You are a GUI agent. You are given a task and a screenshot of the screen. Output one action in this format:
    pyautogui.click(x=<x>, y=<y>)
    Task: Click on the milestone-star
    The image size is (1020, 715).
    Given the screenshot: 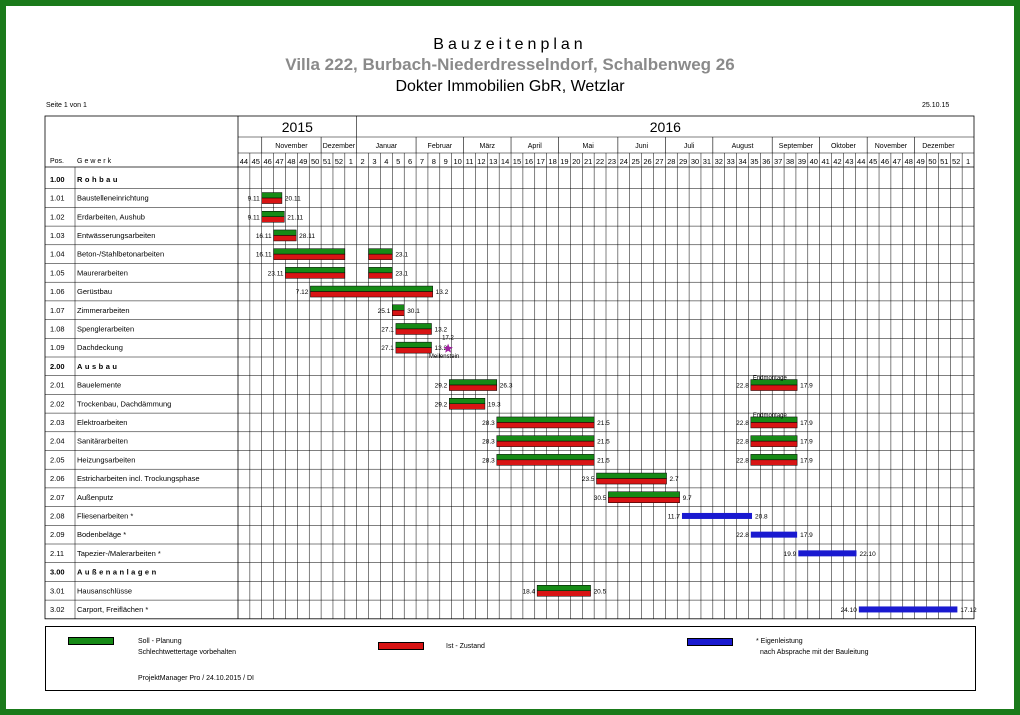 What is the action you would take?
    pyautogui.click(x=448, y=348)
    